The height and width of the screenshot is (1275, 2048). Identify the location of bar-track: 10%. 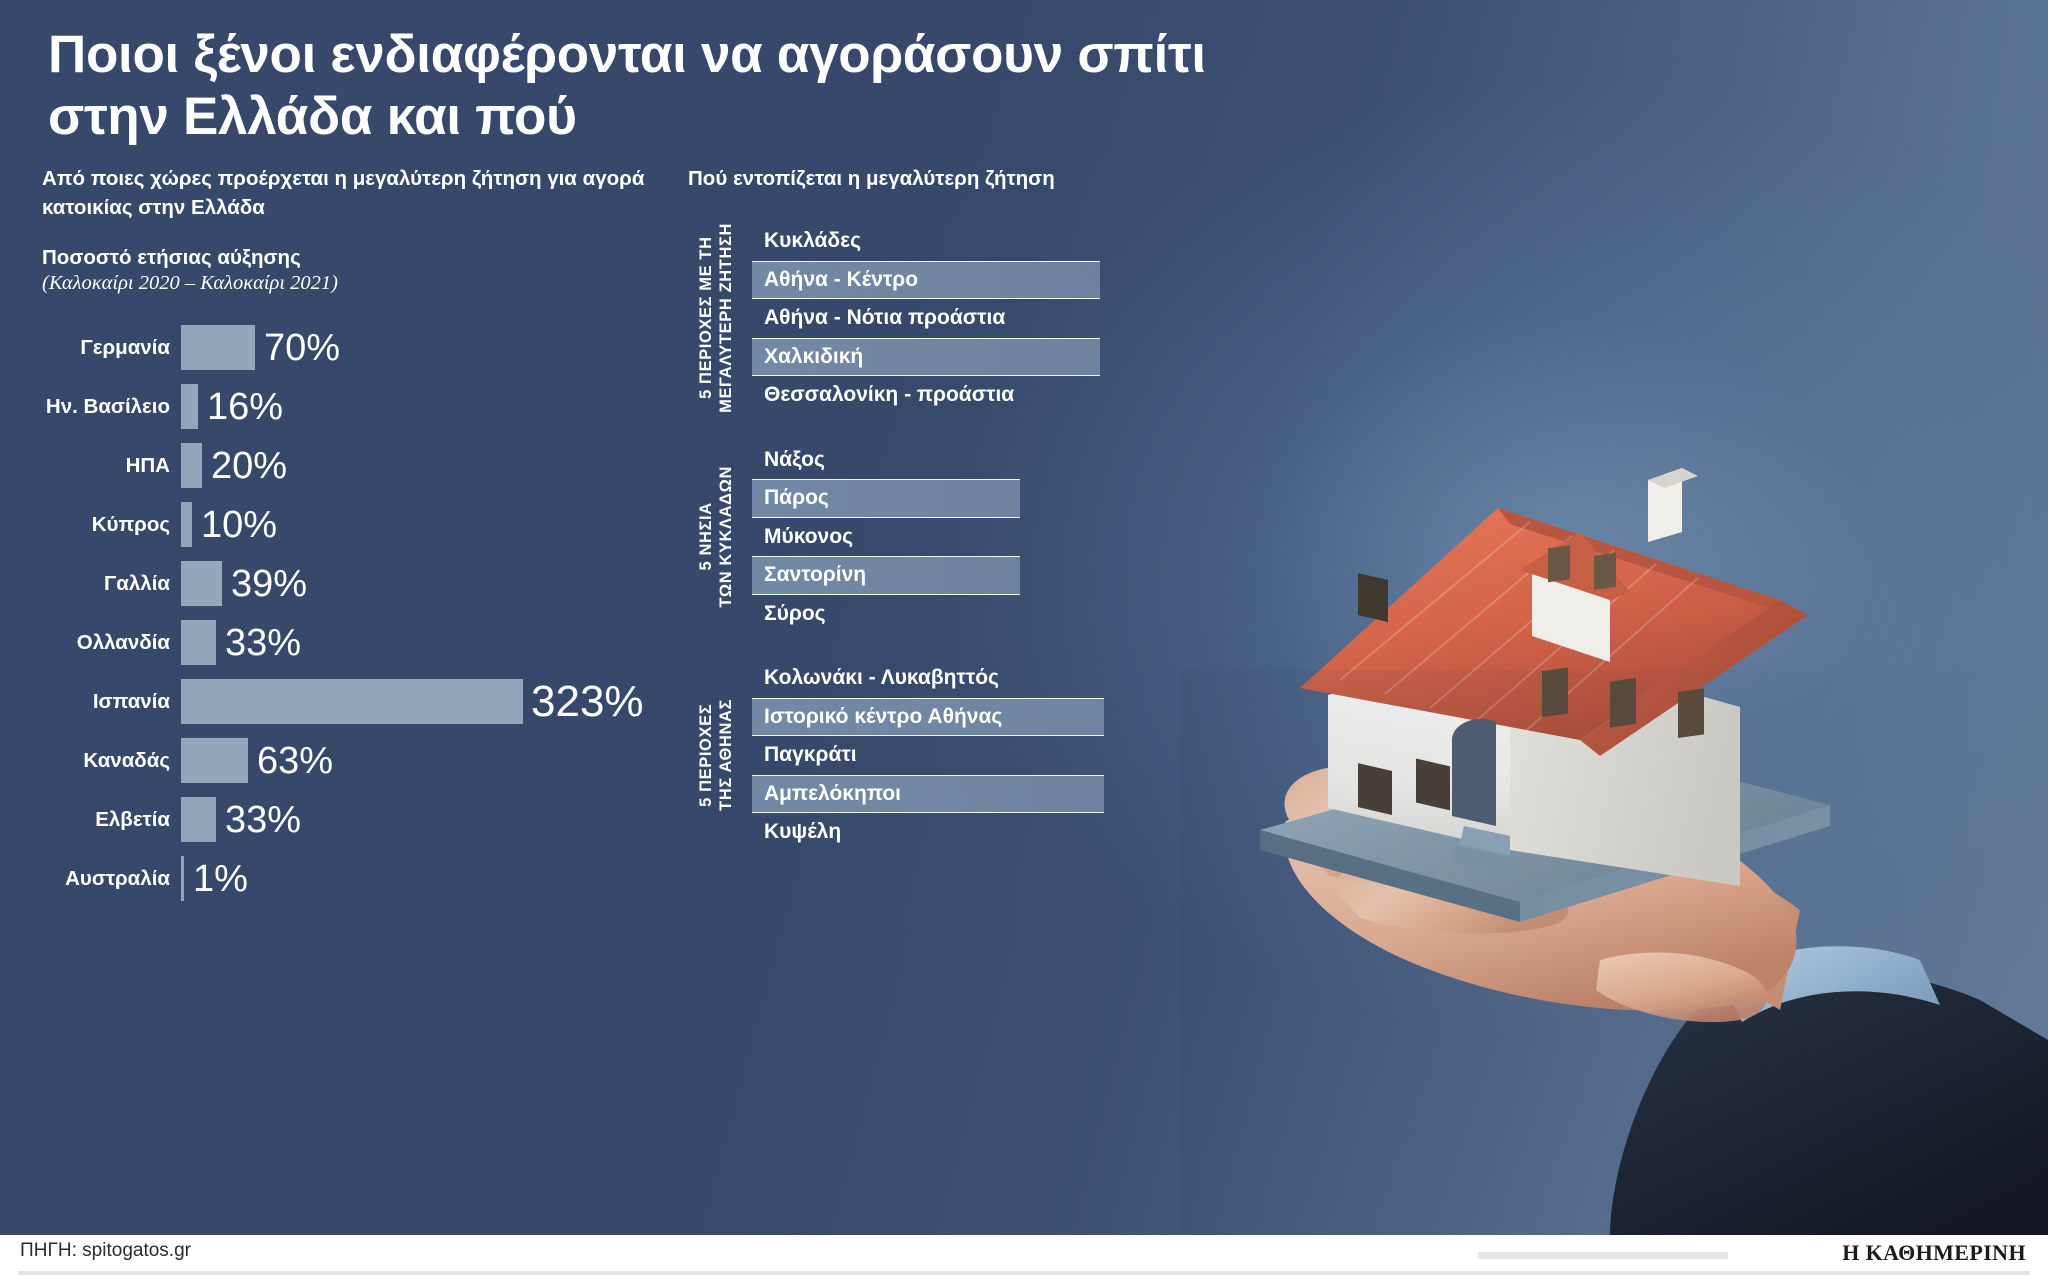
(431, 524).